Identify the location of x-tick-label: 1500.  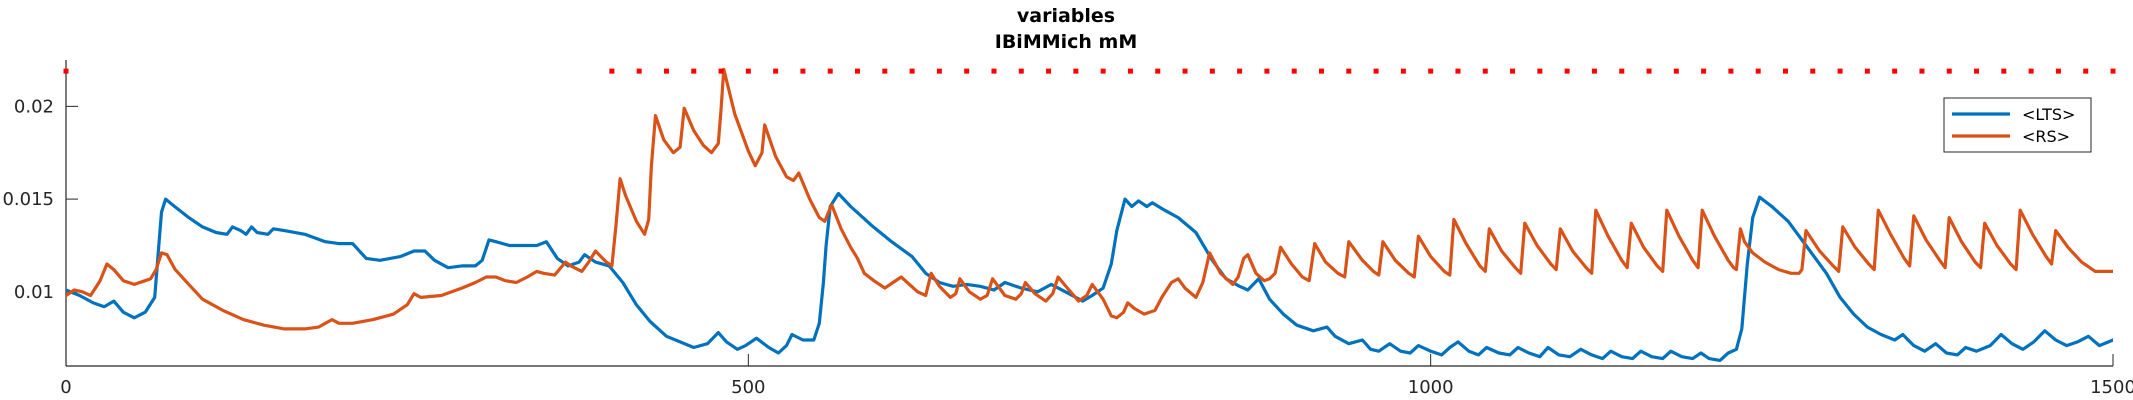
(2111, 387).